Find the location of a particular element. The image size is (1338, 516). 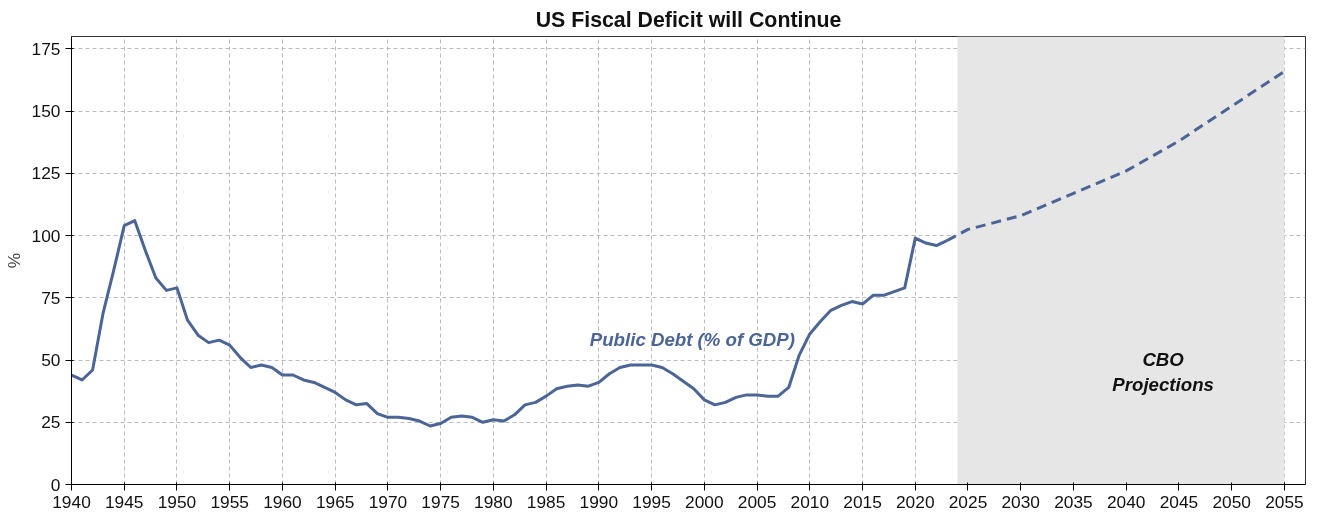

y-axis-title: % is located at coordinates (13, 260).